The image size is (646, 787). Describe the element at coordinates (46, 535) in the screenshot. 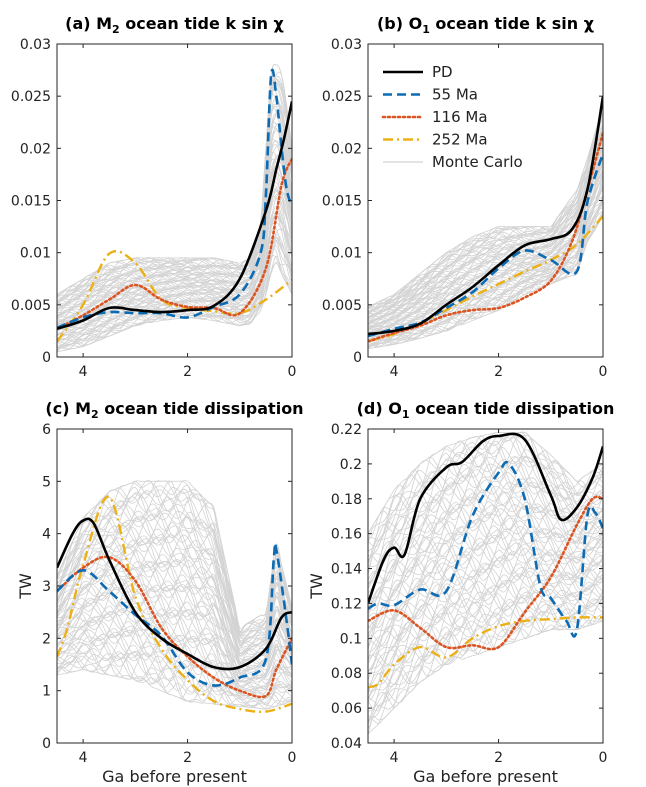

I see `y-tick-label: 4` at that location.